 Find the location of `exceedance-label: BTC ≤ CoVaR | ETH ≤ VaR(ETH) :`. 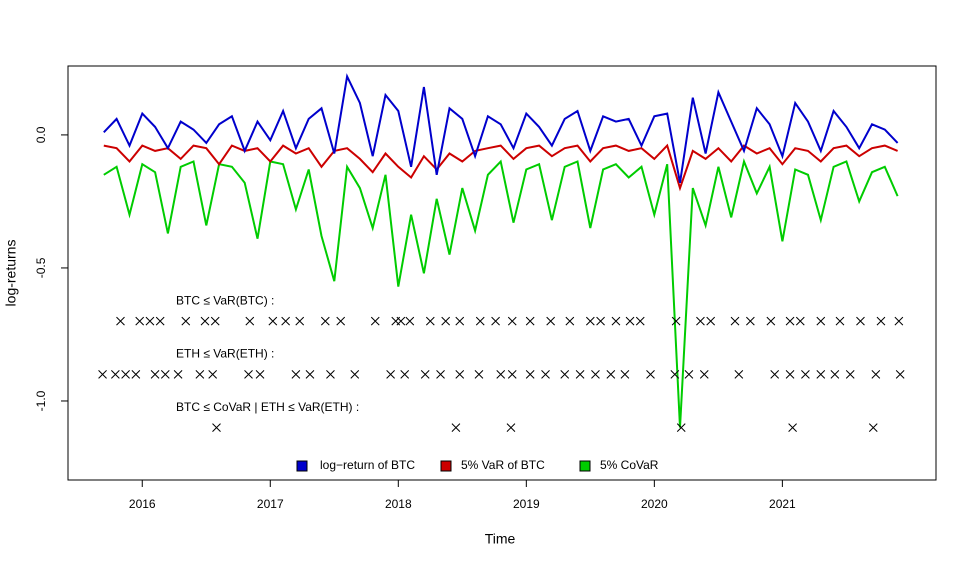

exceedance-label: BTC ≤ CoVaR | ETH ≤ VaR(ETH) : is located at coordinates (267, 407).